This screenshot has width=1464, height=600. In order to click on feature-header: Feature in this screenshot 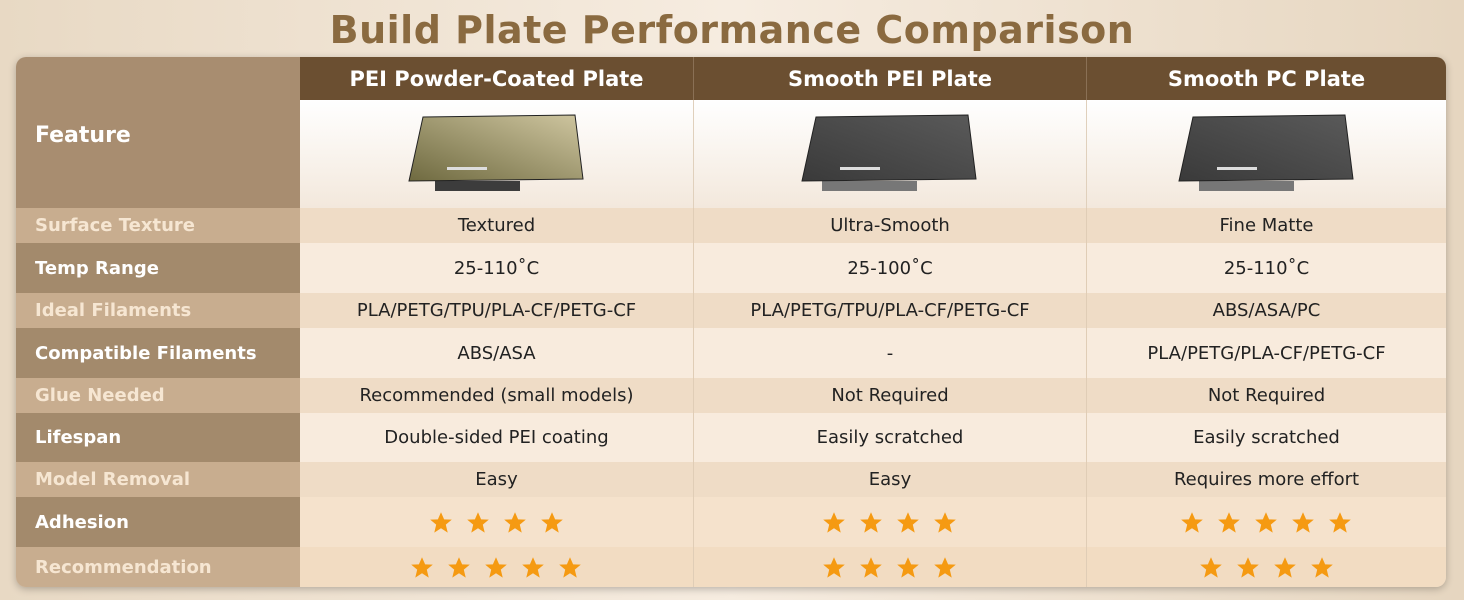, I will do `click(158, 132)`.